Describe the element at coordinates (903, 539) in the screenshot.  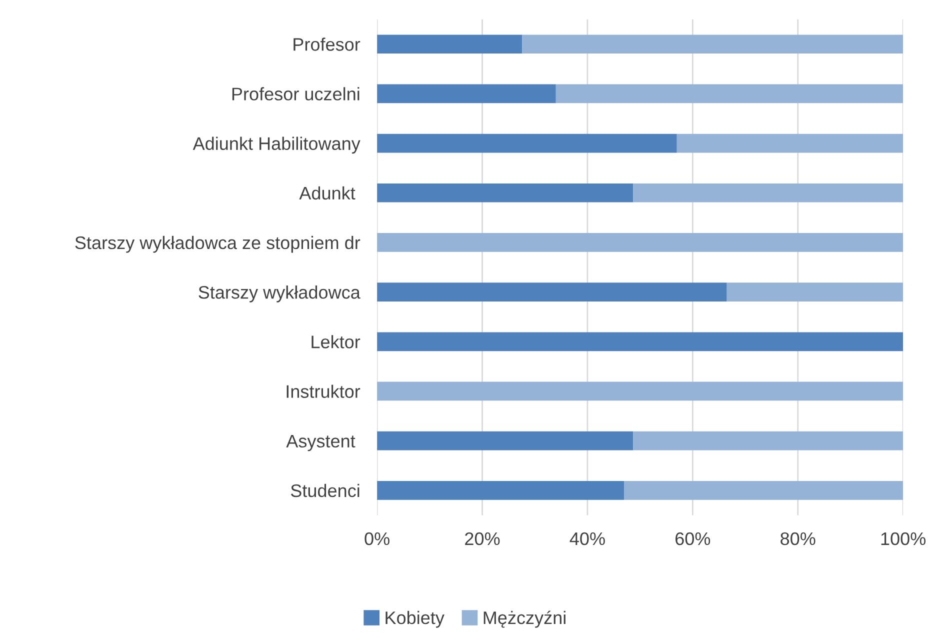
I see `x-tick-label: 100%` at that location.